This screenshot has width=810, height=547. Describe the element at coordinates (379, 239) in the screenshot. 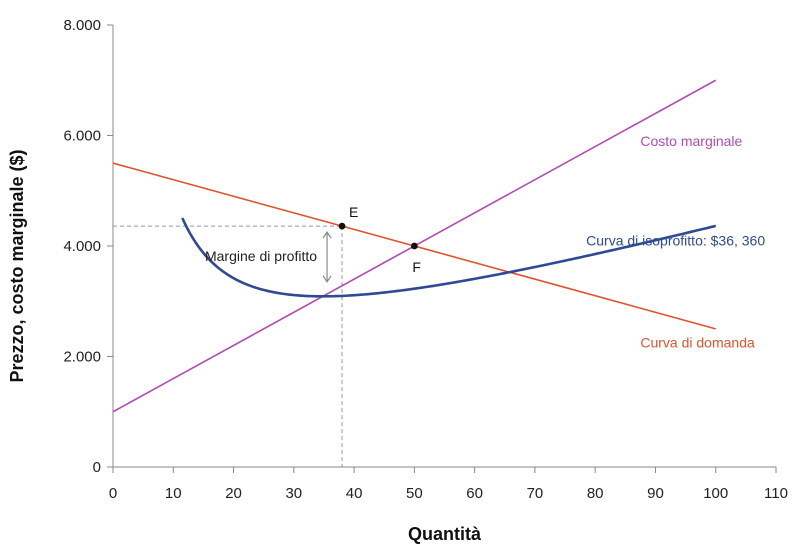

I see `points: E F` at that location.